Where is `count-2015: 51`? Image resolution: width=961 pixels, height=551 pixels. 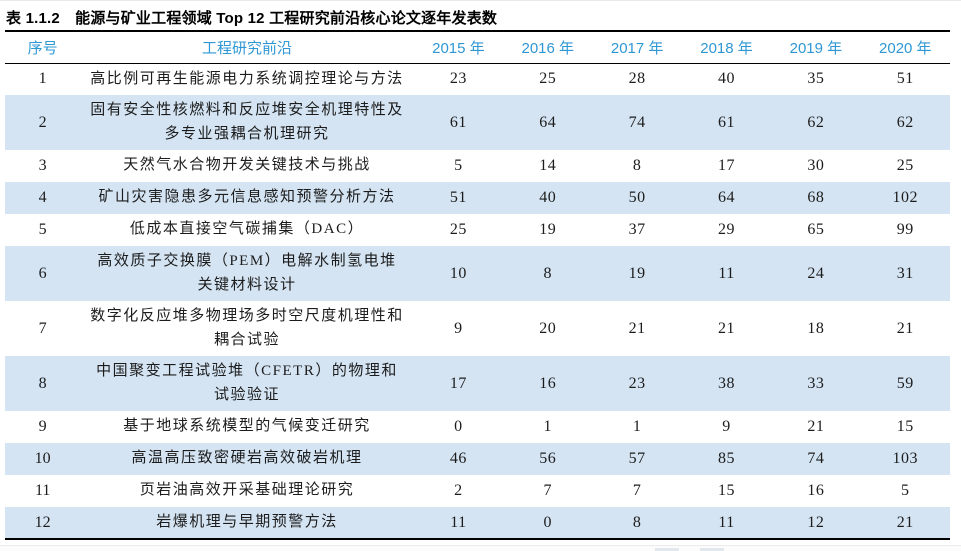
count-2015: 51 is located at coordinates (458, 197).